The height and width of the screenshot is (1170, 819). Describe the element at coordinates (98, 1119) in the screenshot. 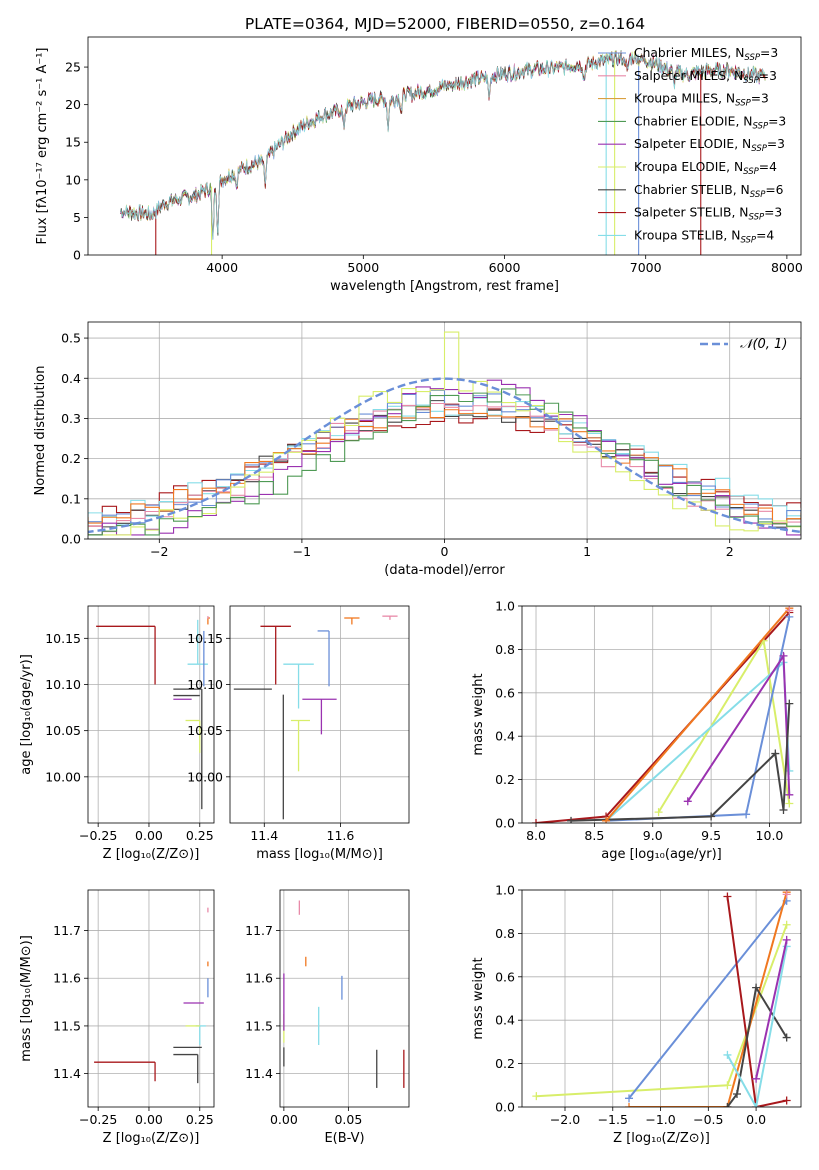

I see `mass_vs_Z-xtick-label: −0.25` at that location.